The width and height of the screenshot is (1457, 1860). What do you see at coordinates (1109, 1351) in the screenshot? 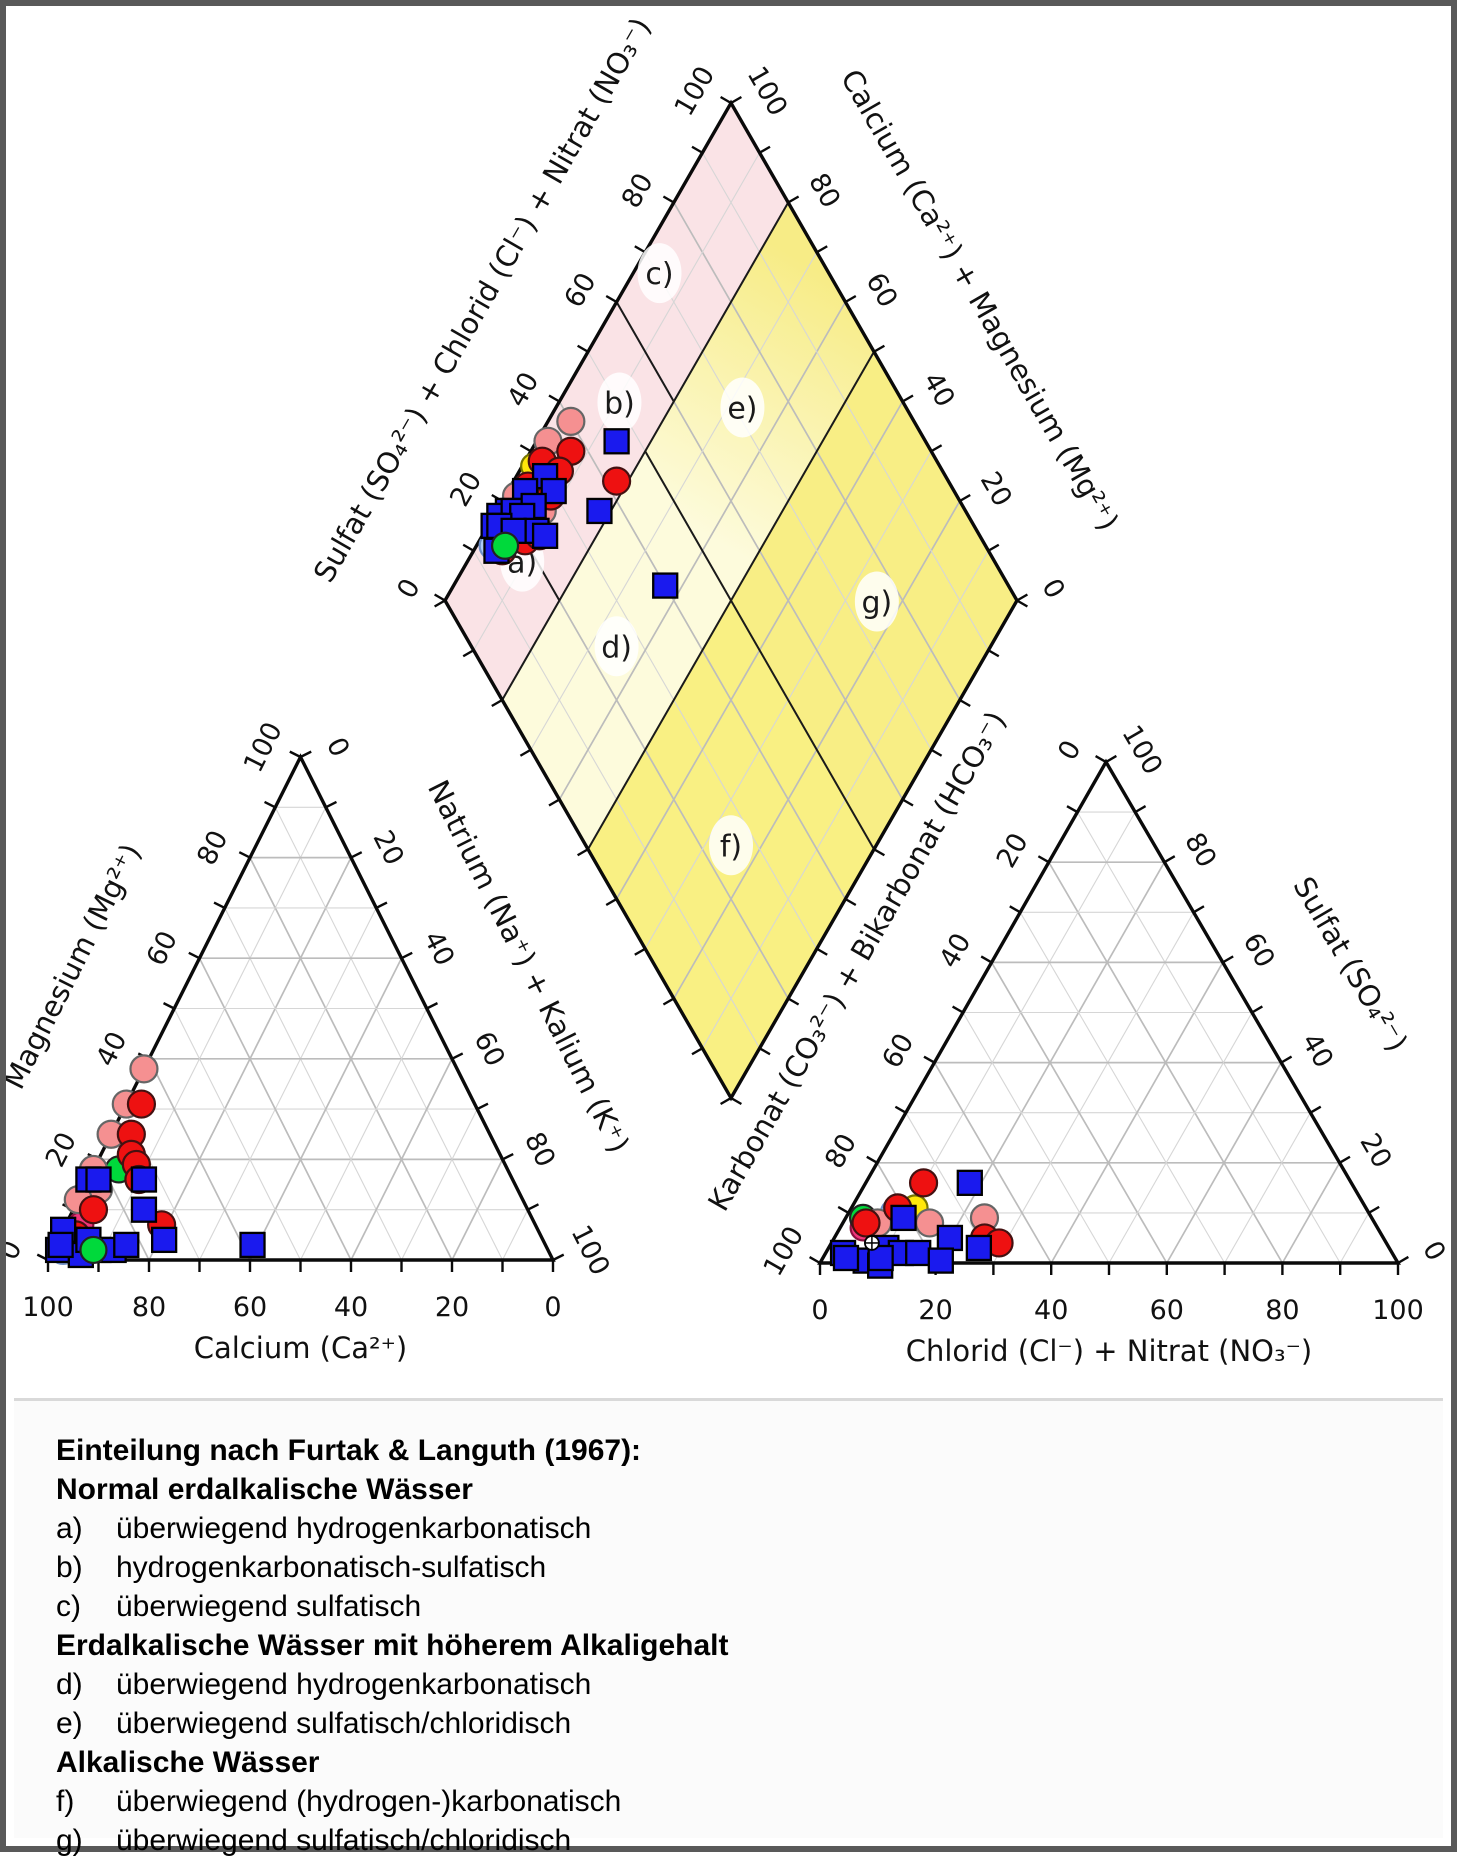
I see `axis-title-anion-bottom: Chlorid (Cl⁻) + Nitrat (NO₃⁻)` at bounding box center [1109, 1351].